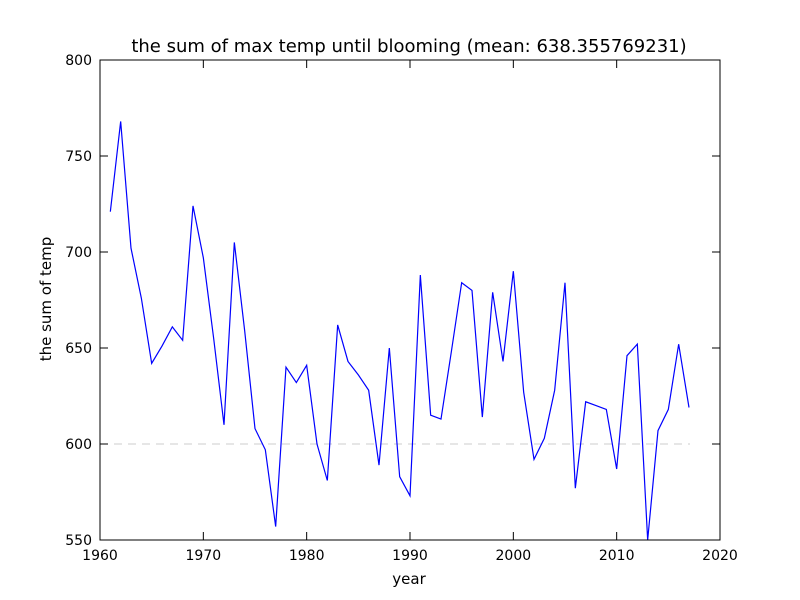 This screenshot has width=800, height=600. Describe the element at coordinates (78, 349) in the screenshot. I see `y-tick-label: 650` at that location.